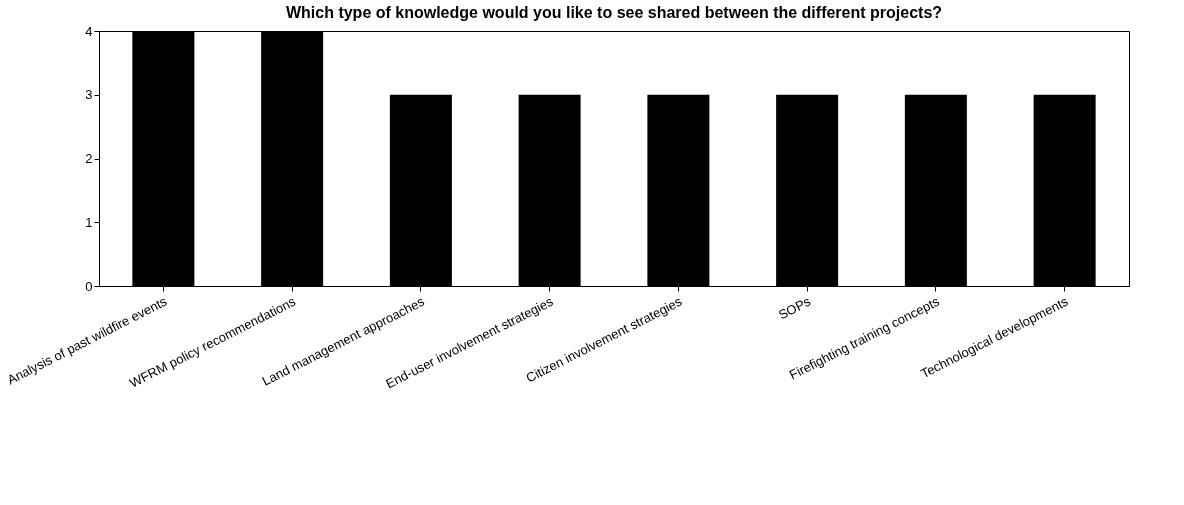 This screenshot has width=1184, height=505. What do you see at coordinates (614, 12) in the screenshot?
I see `chart-title: Which type of knowledge would you like to see shared between the different projects?` at bounding box center [614, 12].